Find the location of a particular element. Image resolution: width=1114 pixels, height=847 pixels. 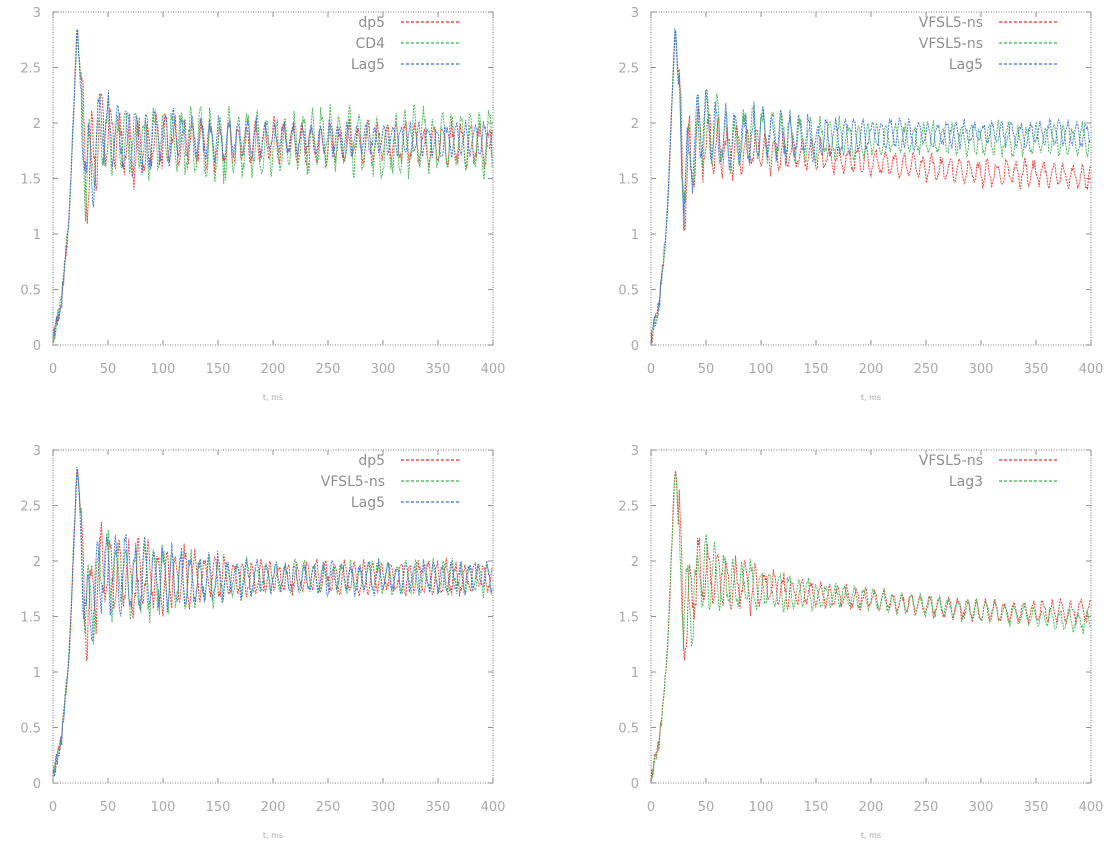

legend-label: Lag3 is located at coordinates (966, 482).